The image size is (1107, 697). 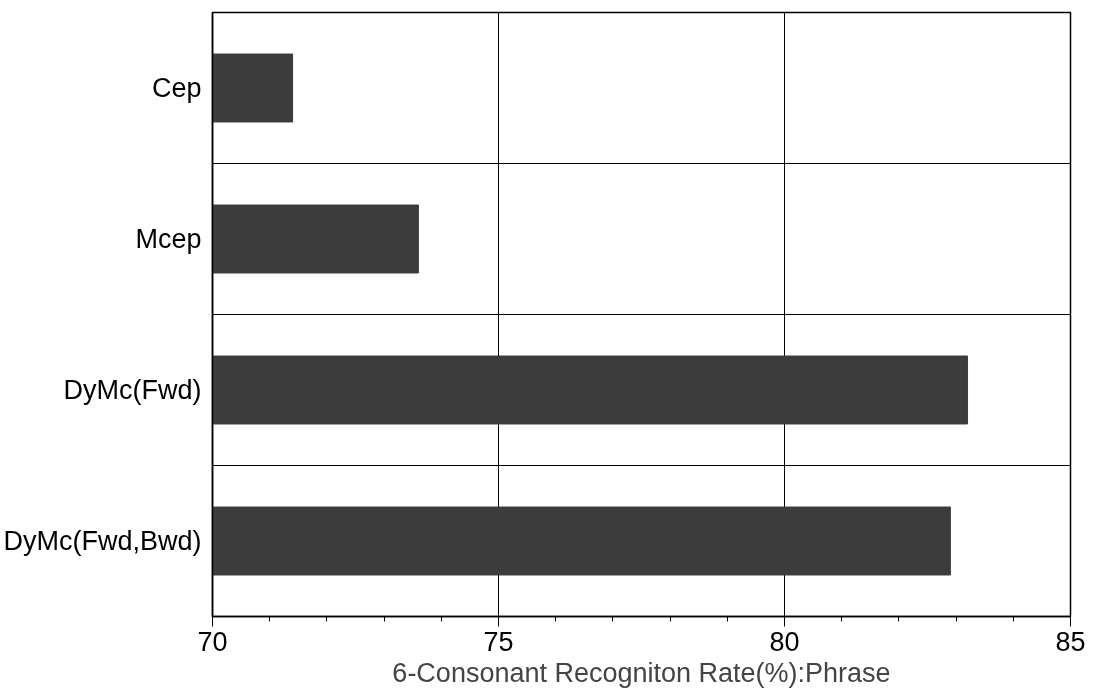 I want to click on x-tick-label: 80, so click(x=784, y=641).